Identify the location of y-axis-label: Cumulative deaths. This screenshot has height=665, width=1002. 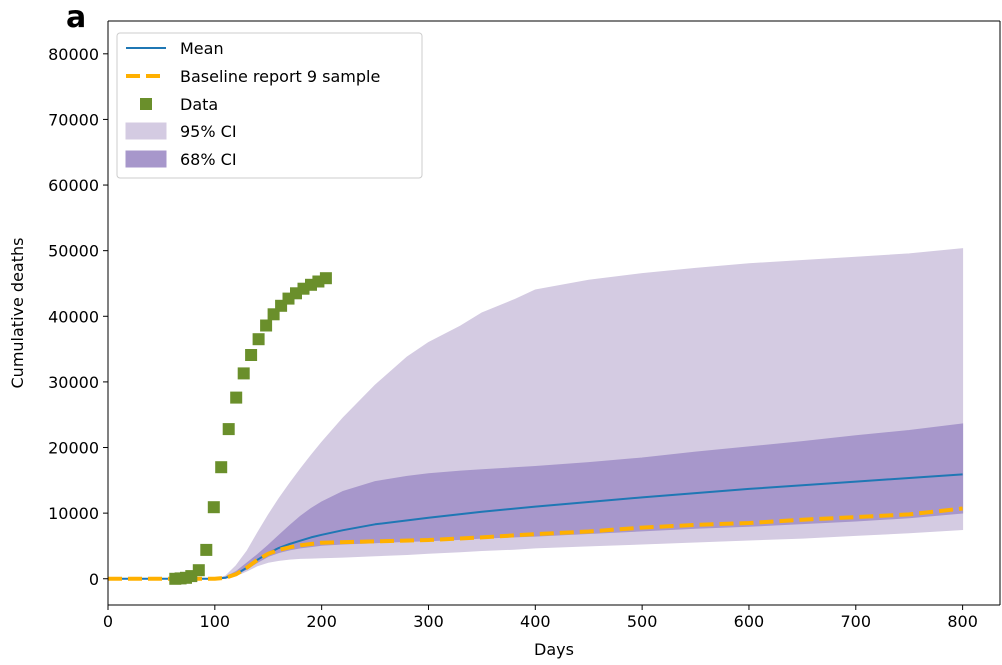
(17, 313).